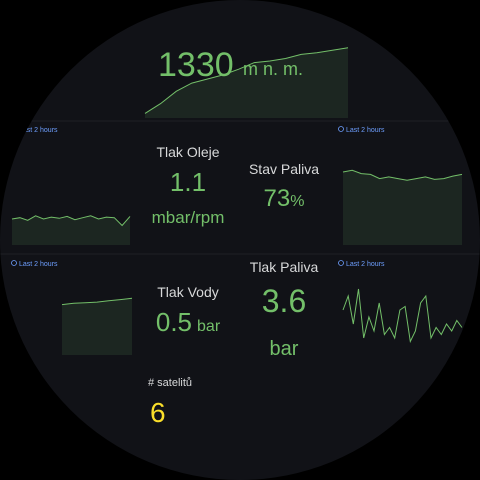  I want to click on stat-value: 6, so click(158, 412).